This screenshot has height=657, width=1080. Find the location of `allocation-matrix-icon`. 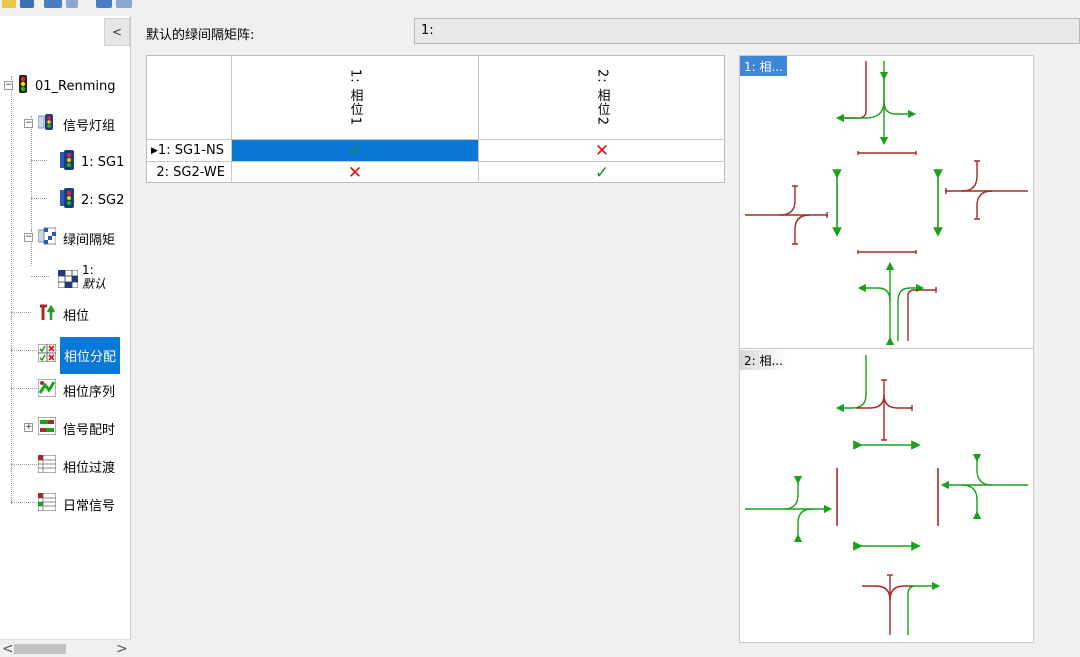

allocation-matrix-icon is located at coordinates (47, 354).